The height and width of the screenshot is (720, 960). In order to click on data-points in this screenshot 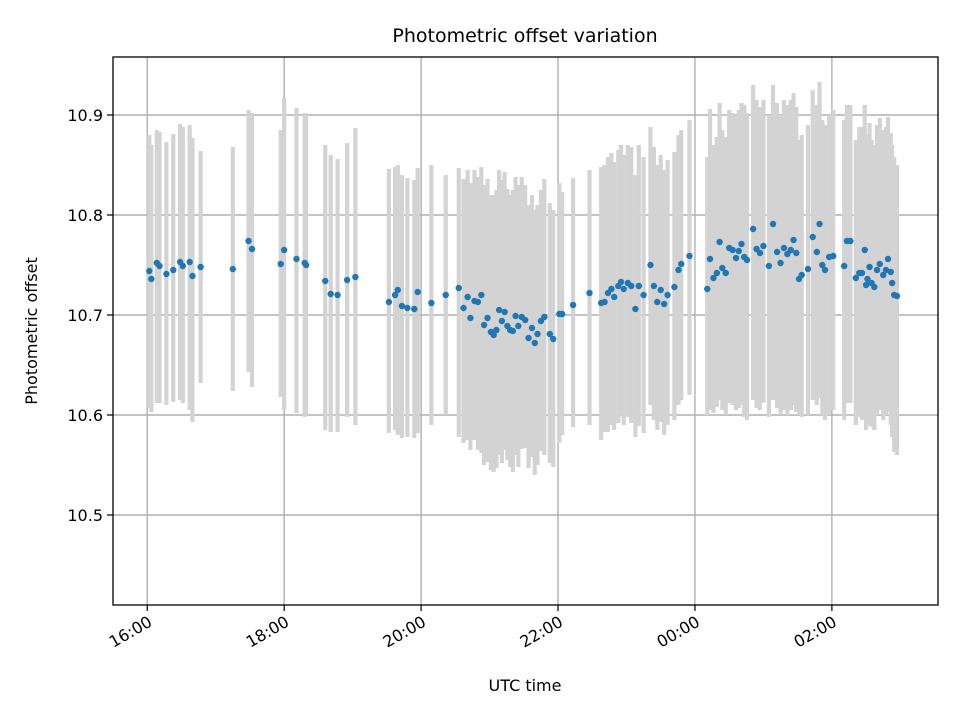, I will do `click(523, 283)`.